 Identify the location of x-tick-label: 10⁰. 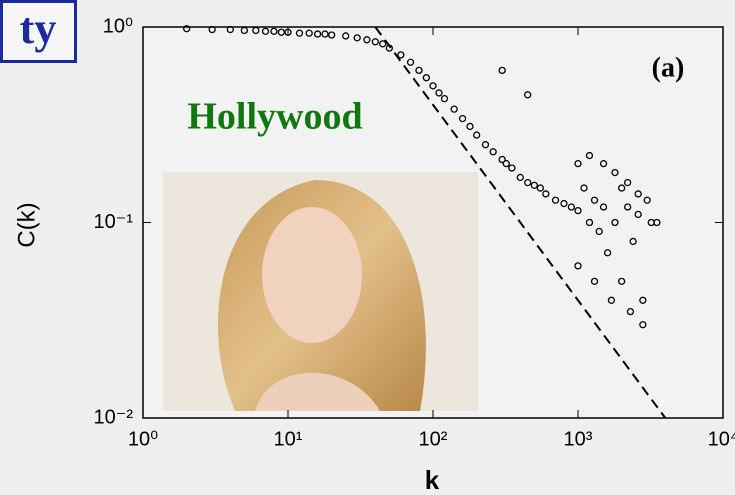
(143, 439).